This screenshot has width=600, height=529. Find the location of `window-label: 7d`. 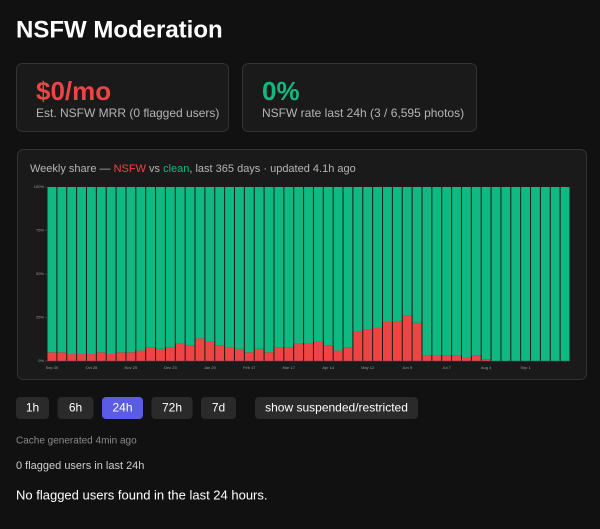

window-label: 7d is located at coordinates (218, 408).